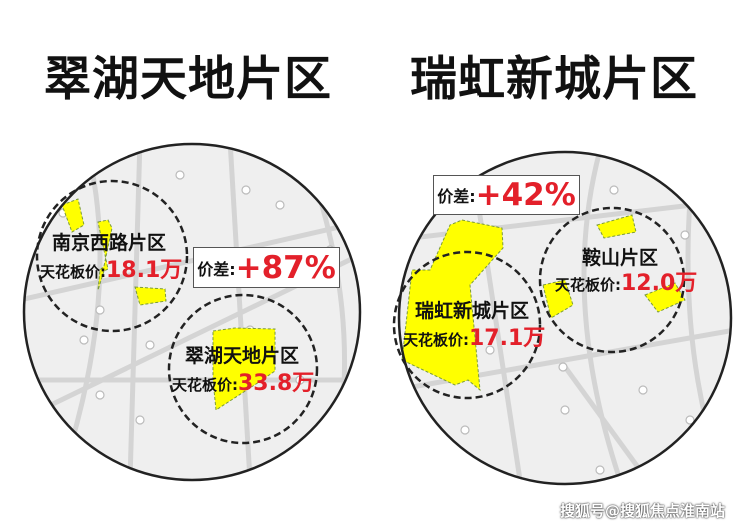  What do you see at coordinates (659, 283) in the screenshot?
I see `price-value: 12.0万` at bounding box center [659, 283].